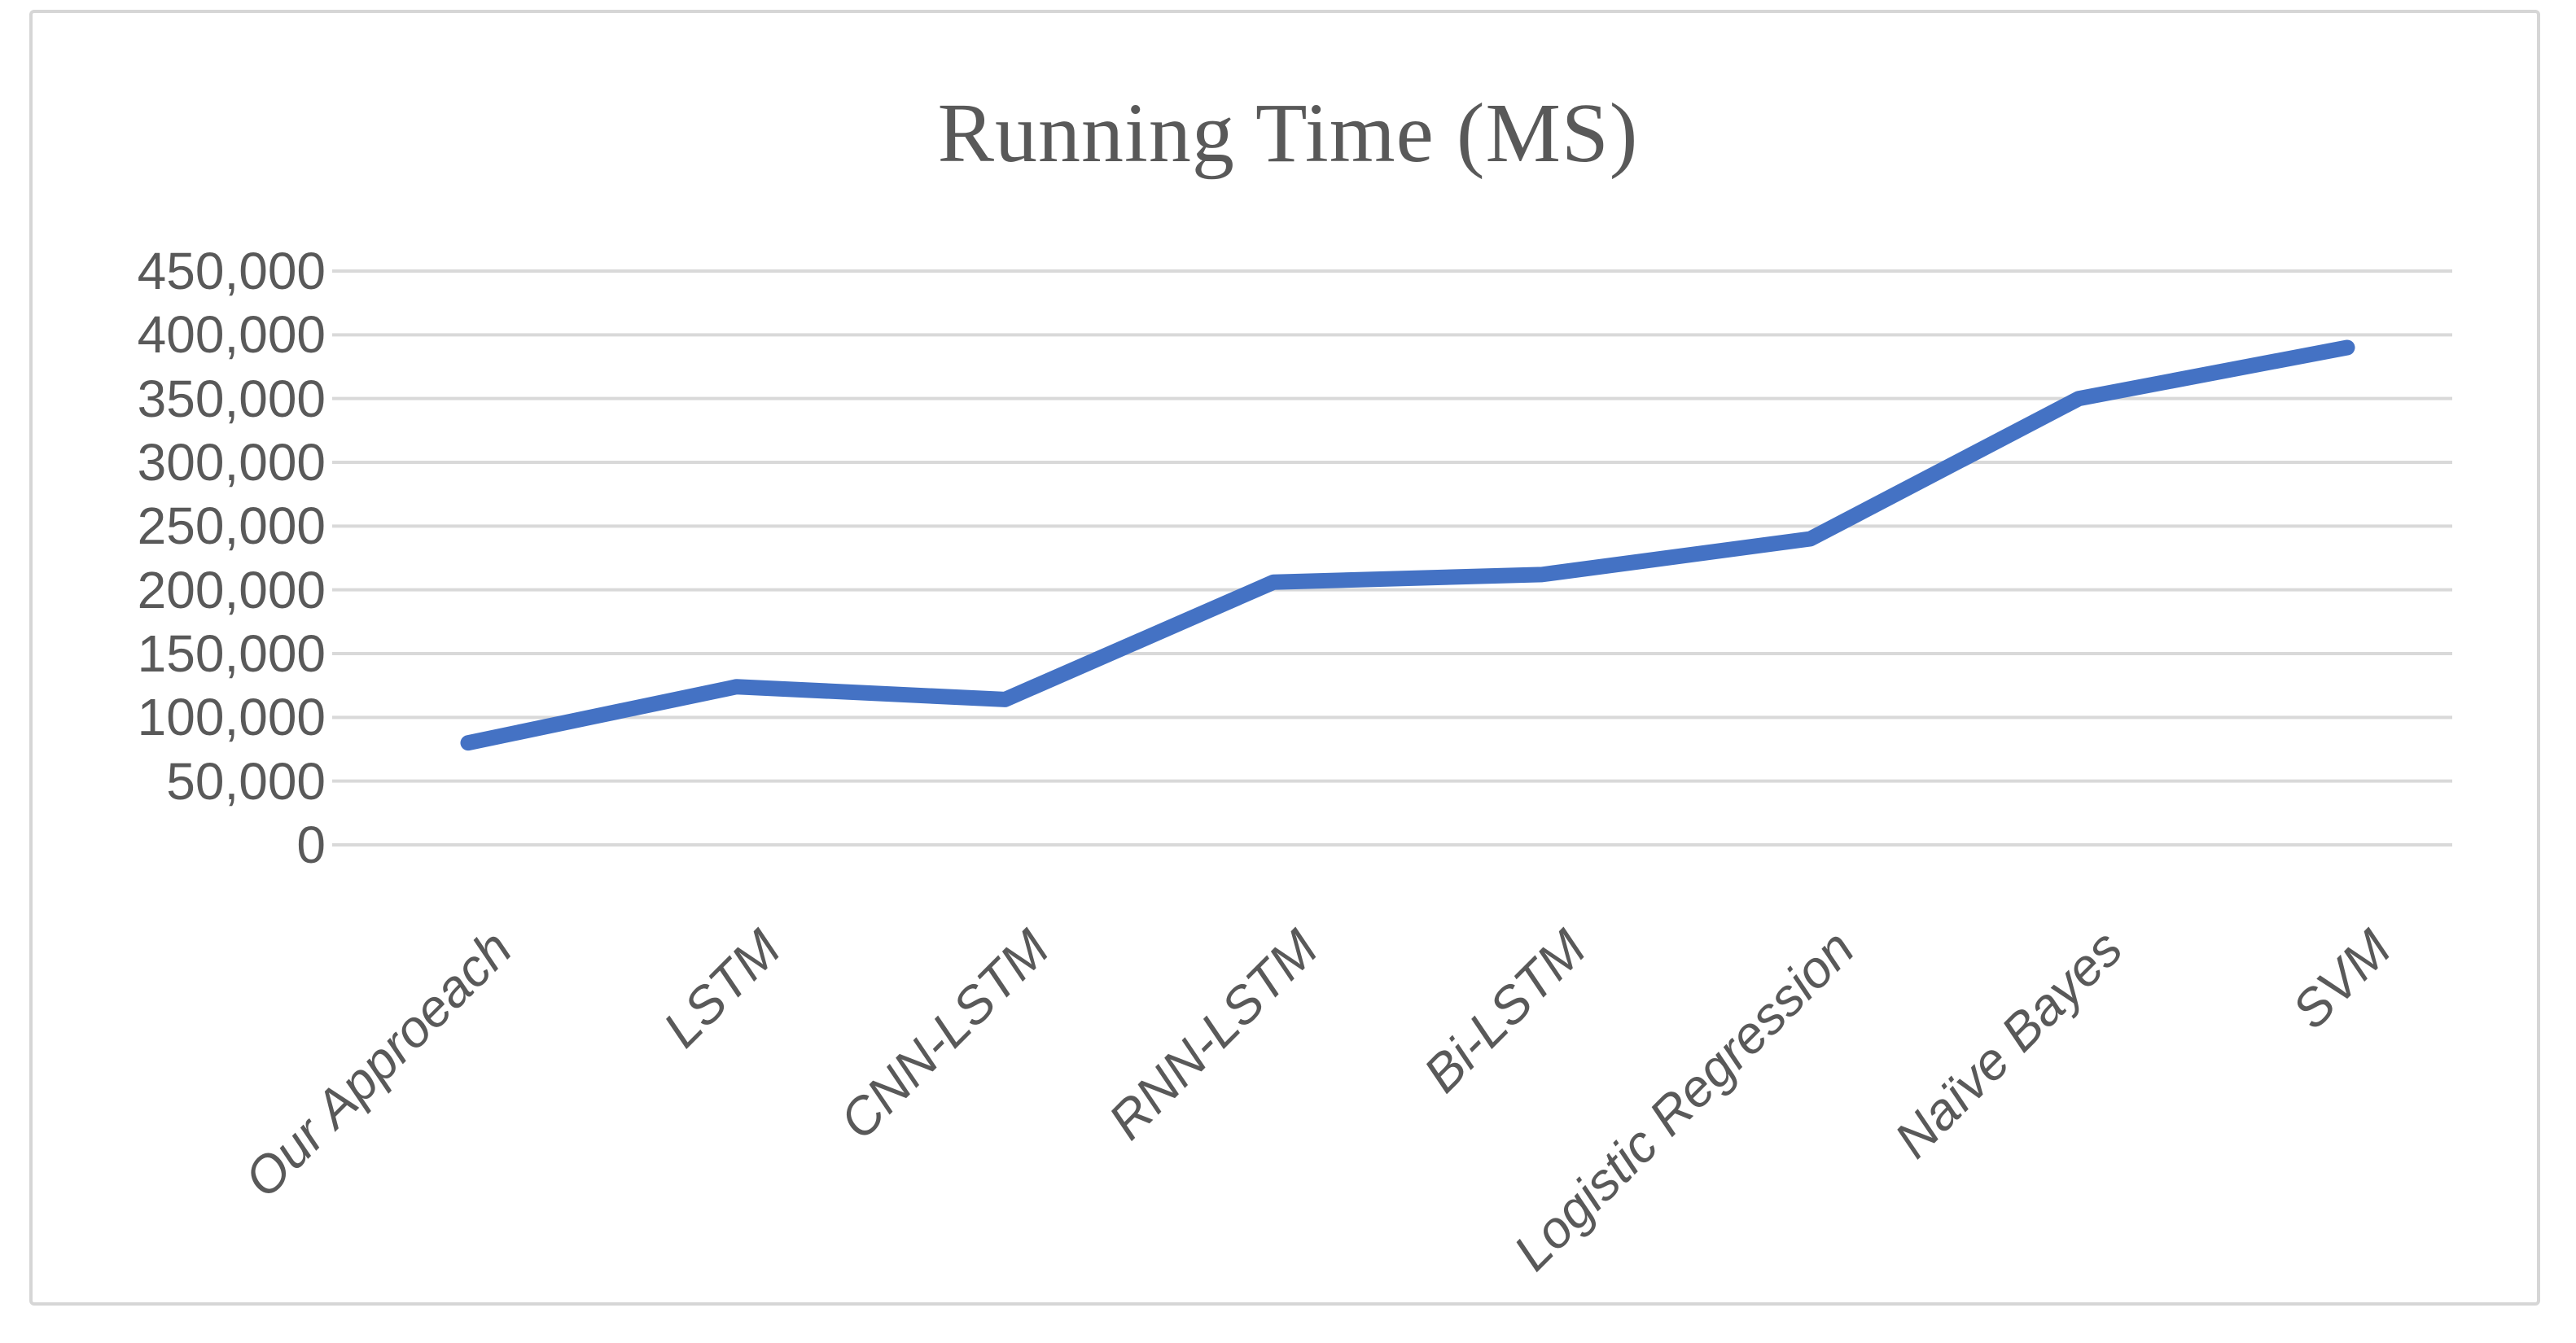  I want to click on y-axis-tick-label: 250,000, so click(231, 526).